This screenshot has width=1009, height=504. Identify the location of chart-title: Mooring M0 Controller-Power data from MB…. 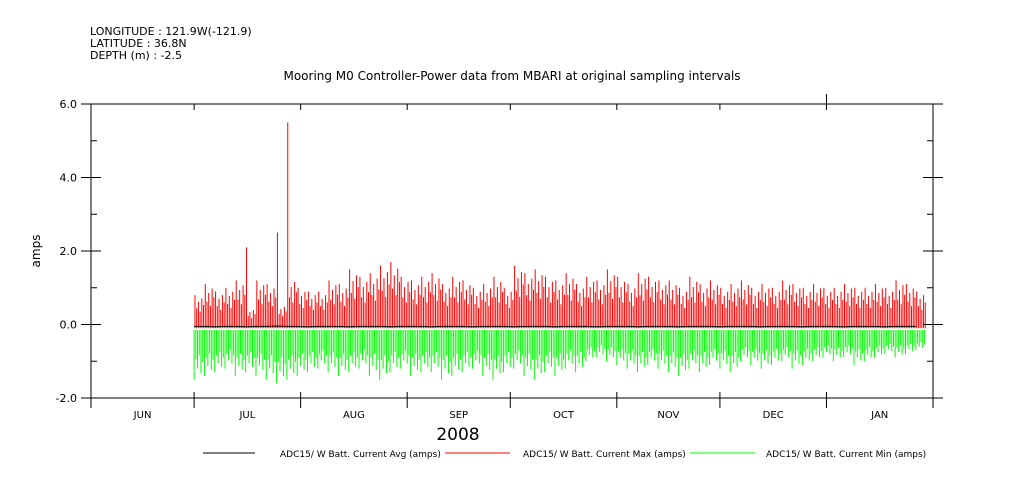
(511, 76).